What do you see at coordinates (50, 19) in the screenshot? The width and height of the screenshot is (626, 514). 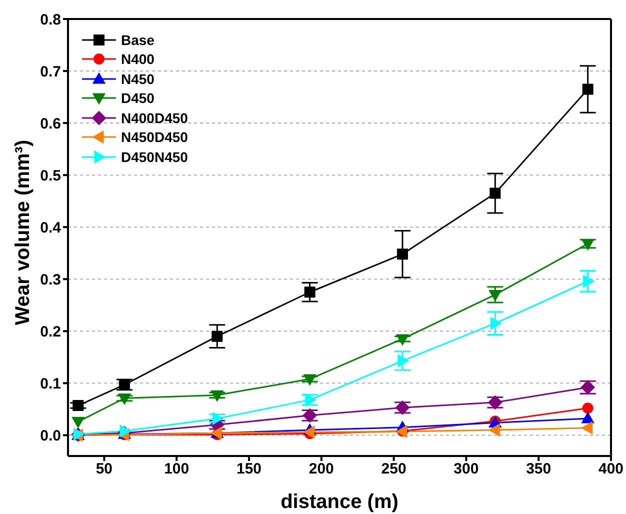 I see `y-tick-label: 0.8` at bounding box center [50, 19].